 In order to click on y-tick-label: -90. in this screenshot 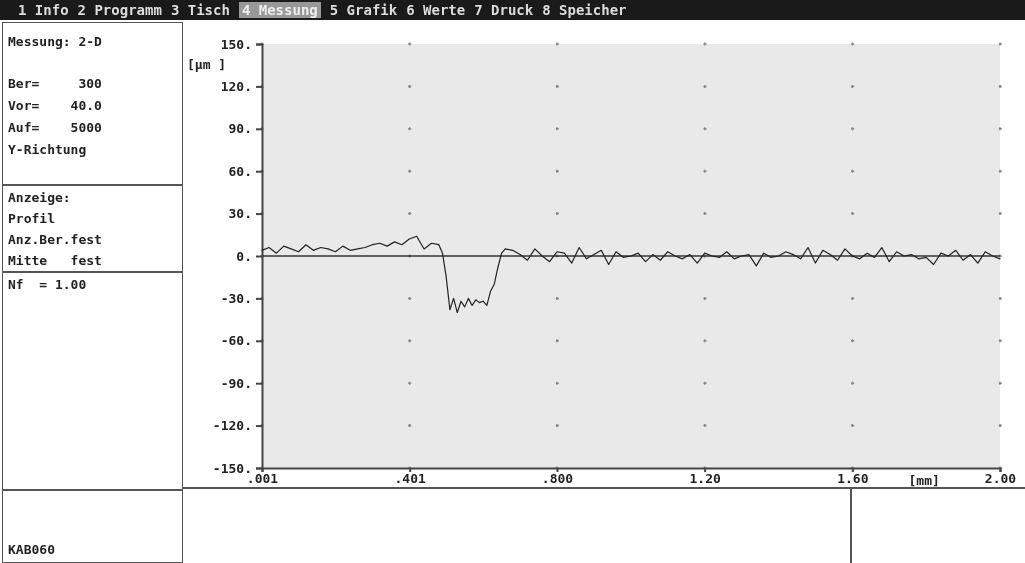, I will do `click(236, 383)`.